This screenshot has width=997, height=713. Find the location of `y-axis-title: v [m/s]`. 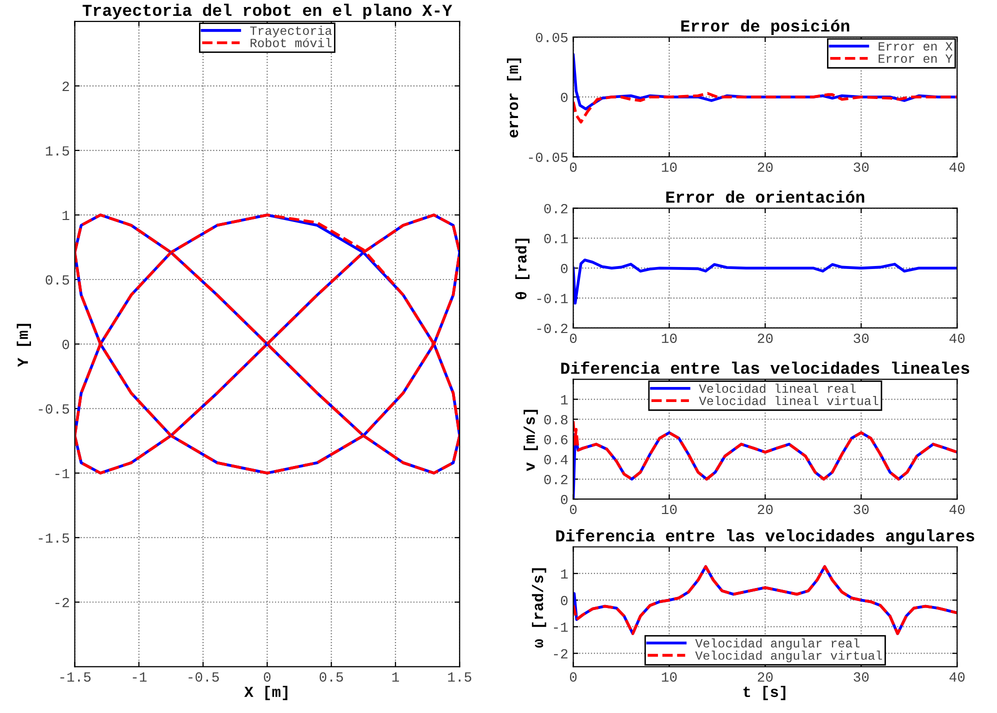

y-axis-title: v [m/s] is located at coordinates (531, 441).